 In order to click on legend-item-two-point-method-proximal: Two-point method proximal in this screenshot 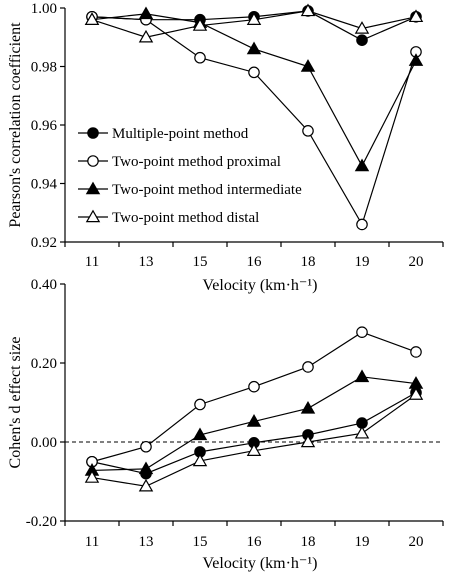, I will do `click(179, 162)`.